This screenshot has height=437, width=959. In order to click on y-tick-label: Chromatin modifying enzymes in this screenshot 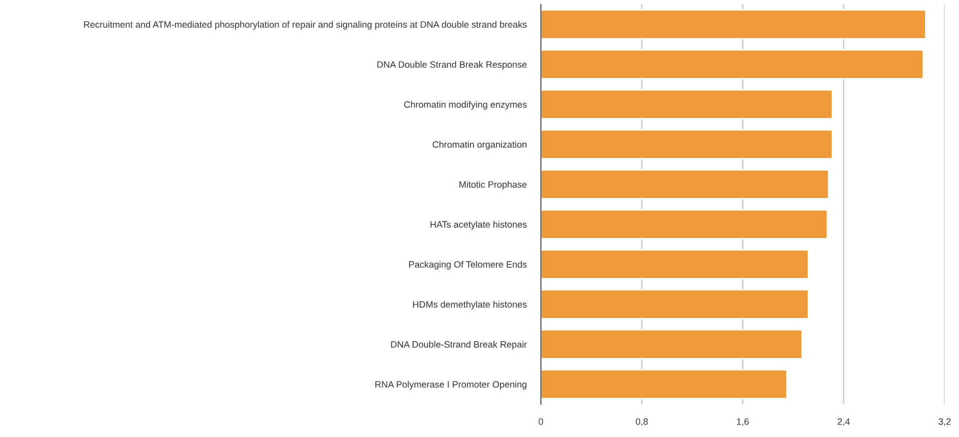, I will do `click(465, 105)`.